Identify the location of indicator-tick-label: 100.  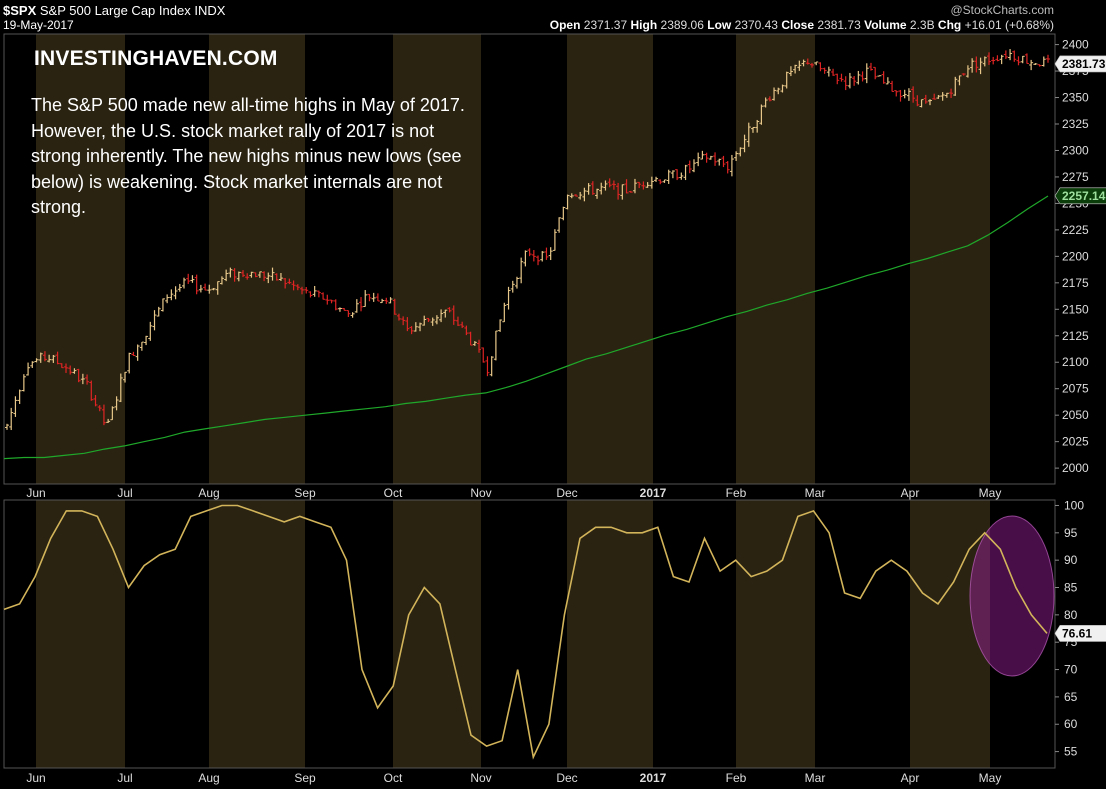
(1074, 505).